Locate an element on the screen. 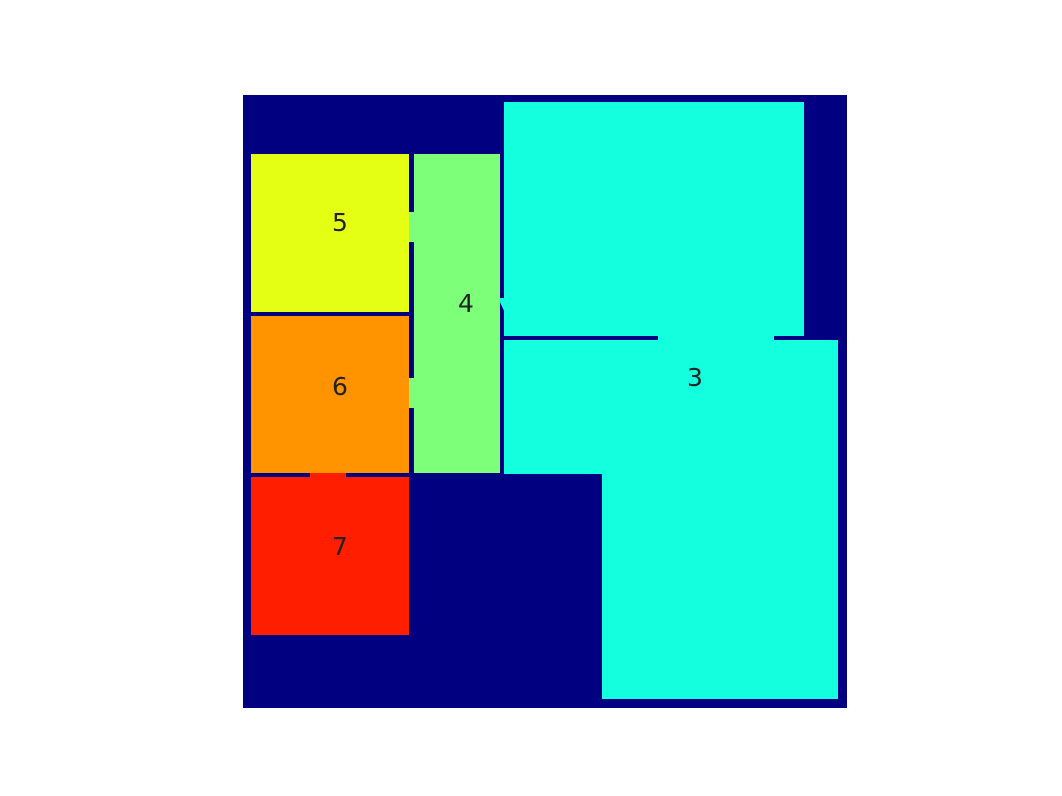  room-4-label: 4 is located at coordinates (466, 303).